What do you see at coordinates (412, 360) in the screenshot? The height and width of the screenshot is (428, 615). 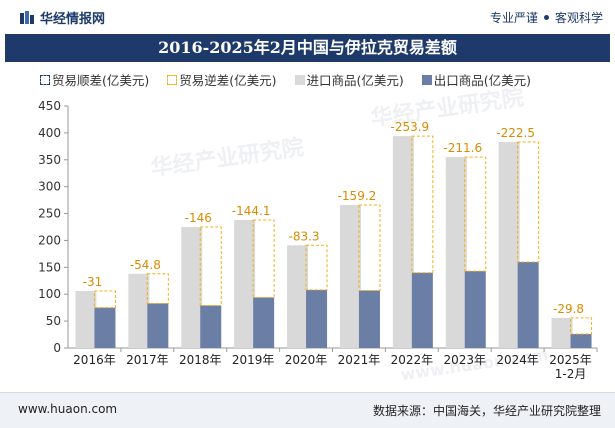 I see `x-tick-label: 2022年` at bounding box center [412, 360].